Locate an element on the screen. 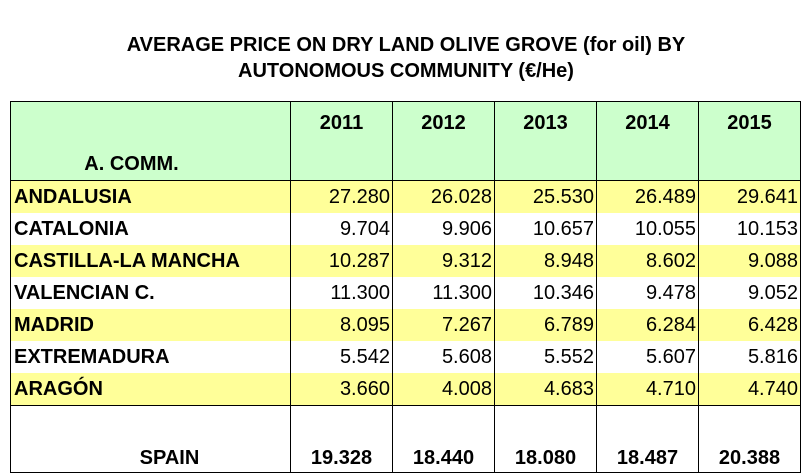  total-row: SPAIN 19.328 18.440 18.080 18.487 20.388 is located at coordinates (405, 439).